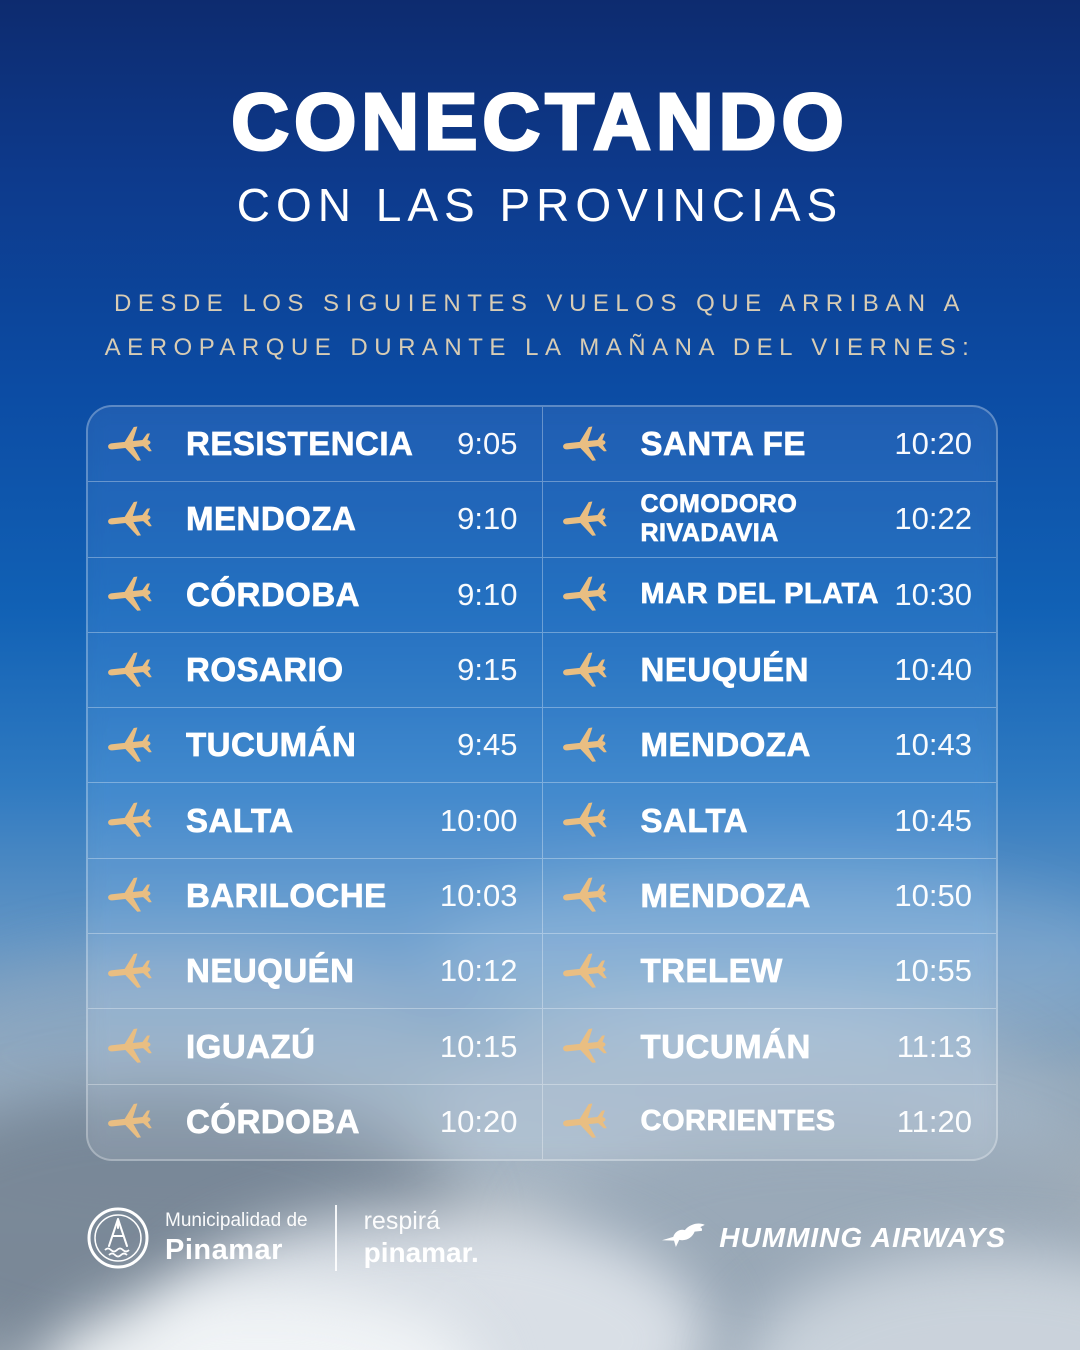  I want to click on flight-time: 10:12, so click(478, 971).